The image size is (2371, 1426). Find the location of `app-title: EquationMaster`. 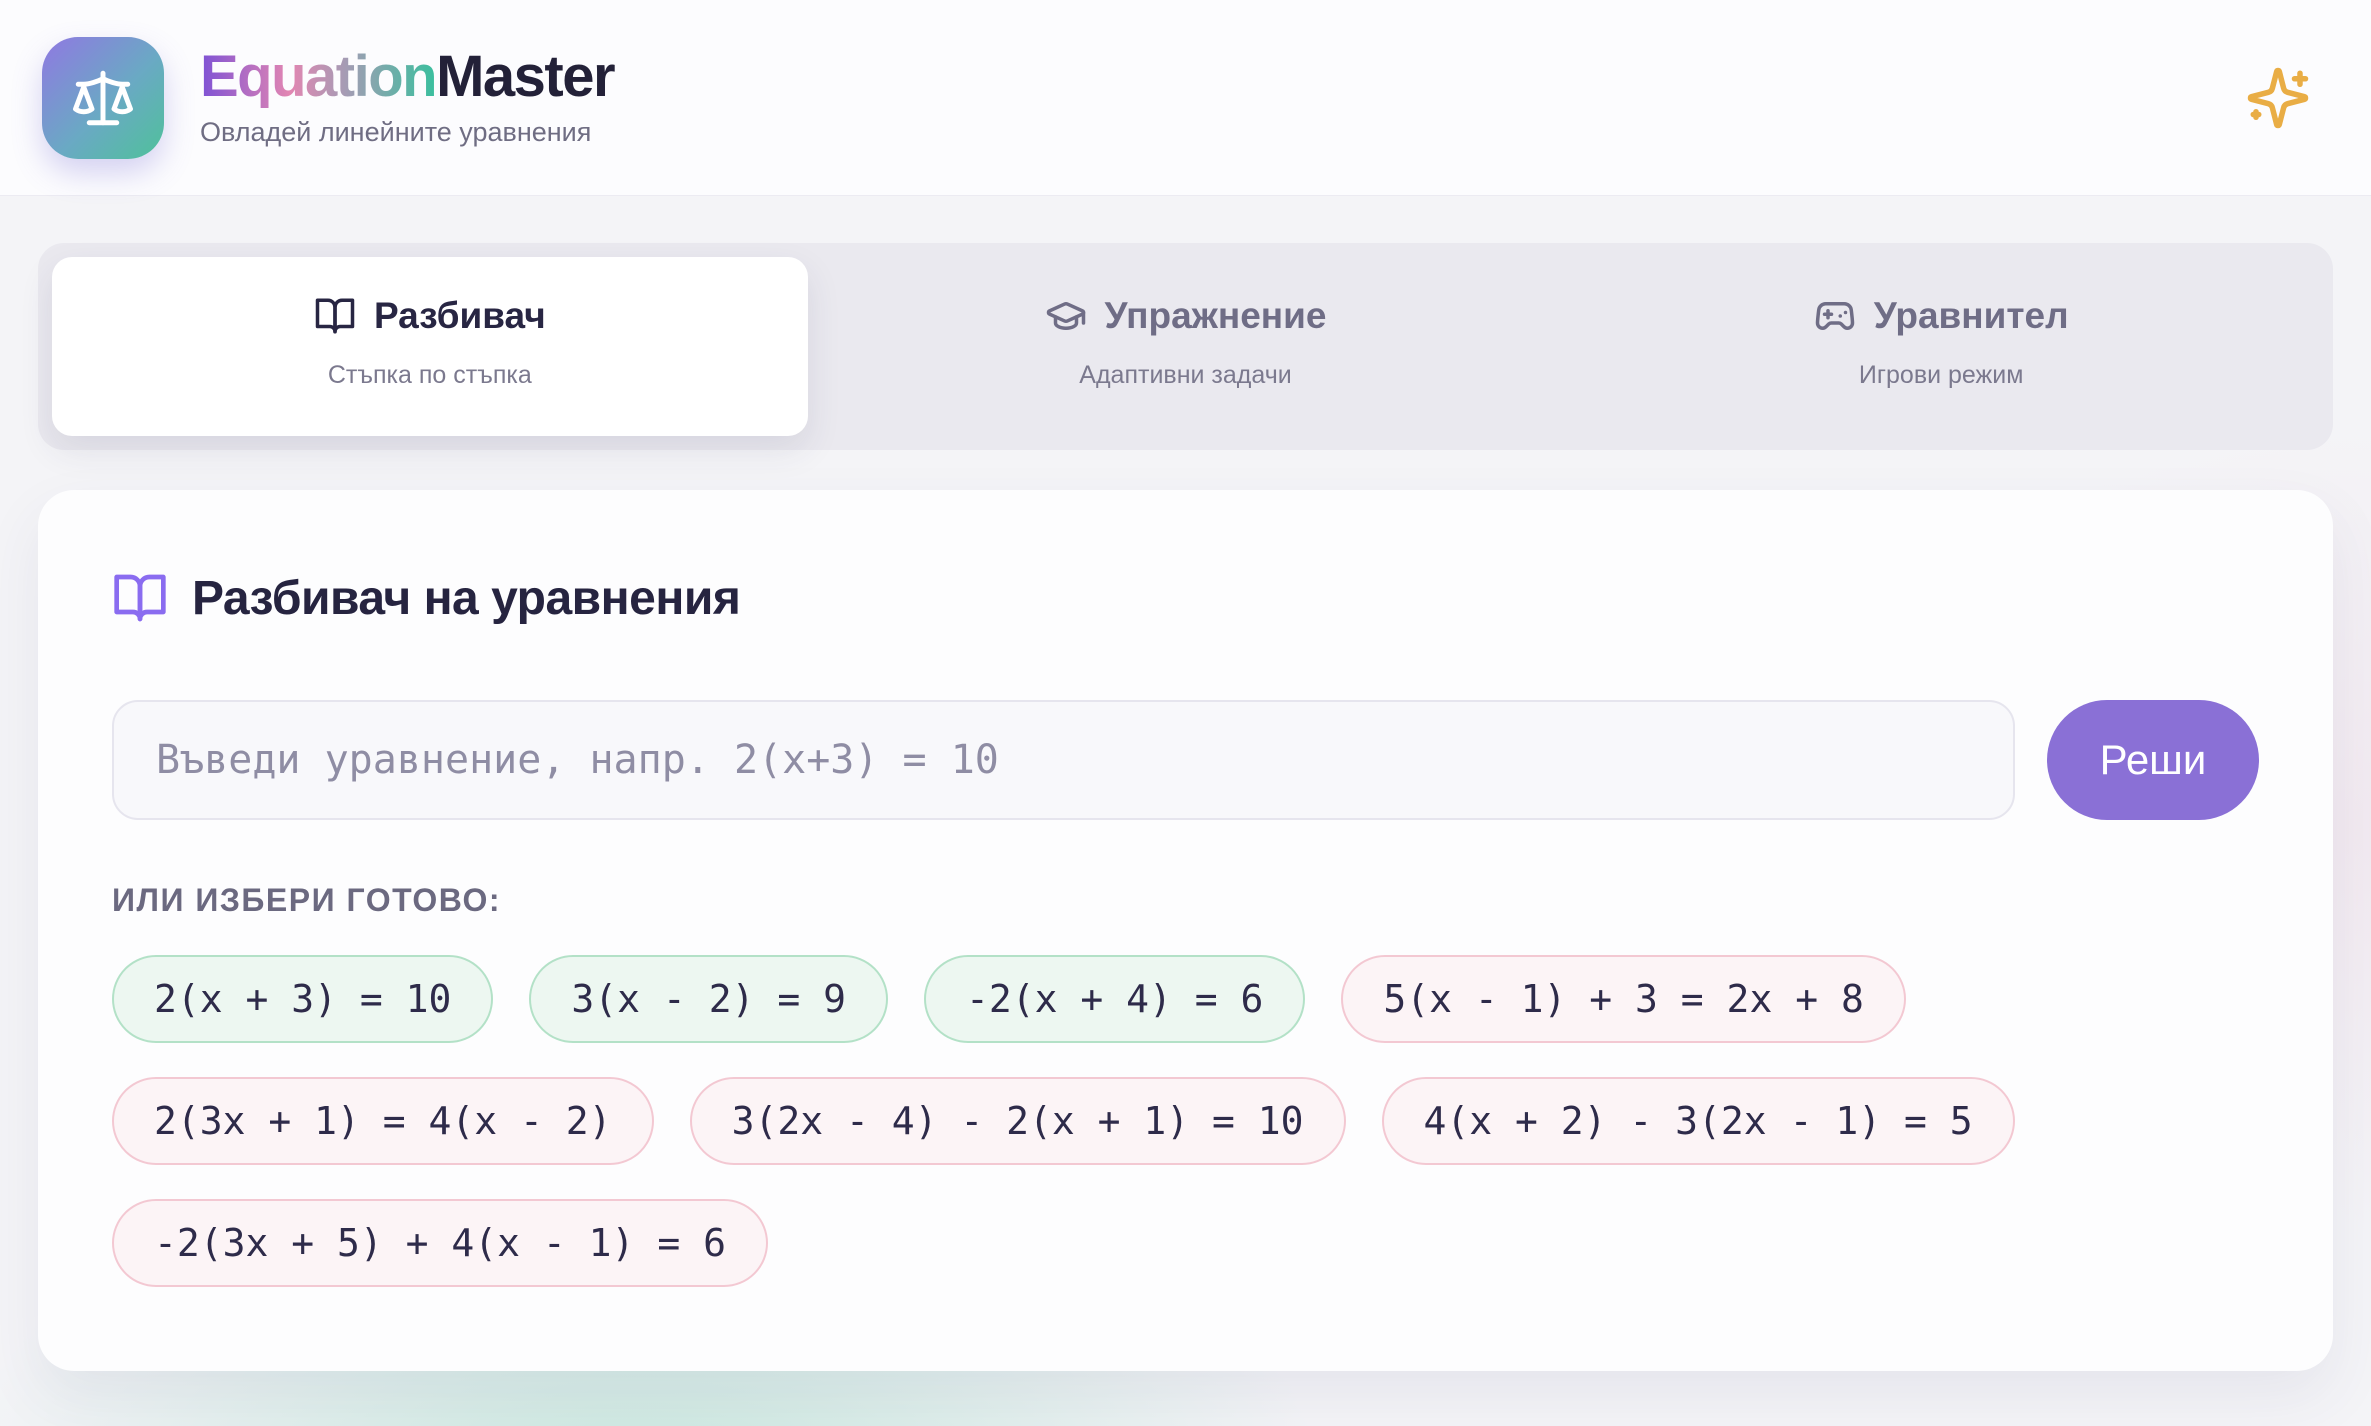

app-title: EquationMaster is located at coordinates (408, 76).